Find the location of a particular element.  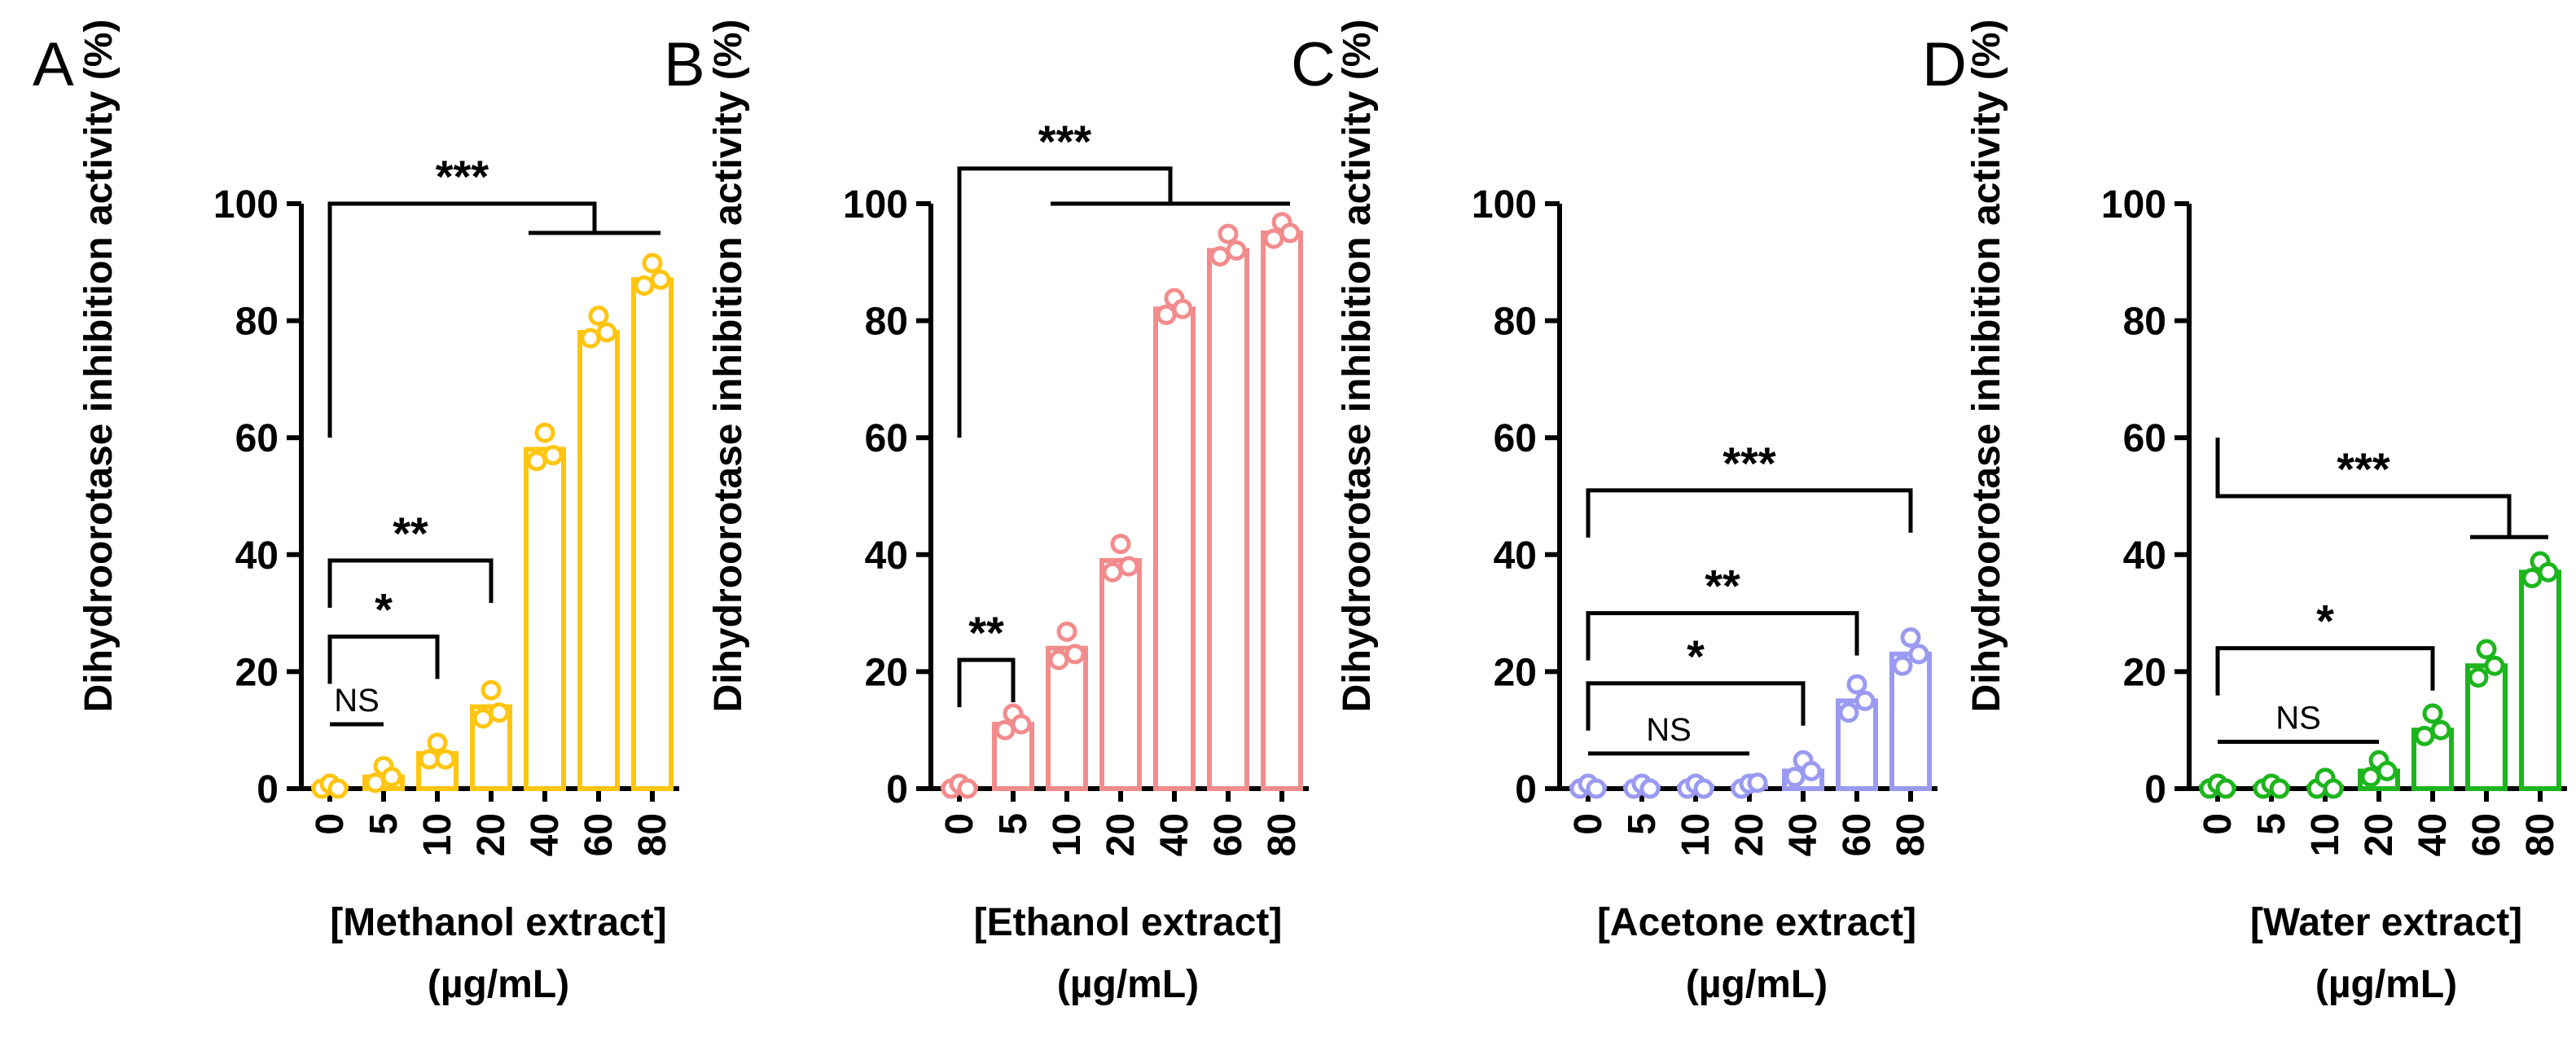

x-axis-title: [Water extract] is located at coordinates (2386, 922).